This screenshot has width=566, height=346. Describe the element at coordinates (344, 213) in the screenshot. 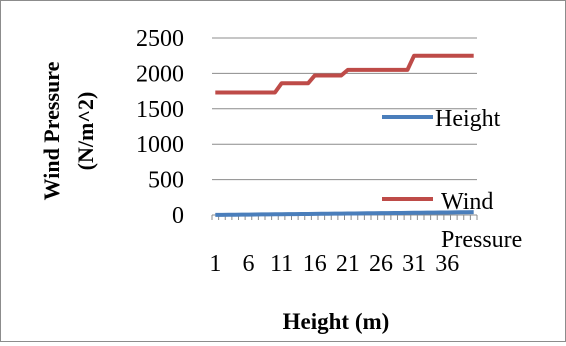

I see `series-line-height` at that location.